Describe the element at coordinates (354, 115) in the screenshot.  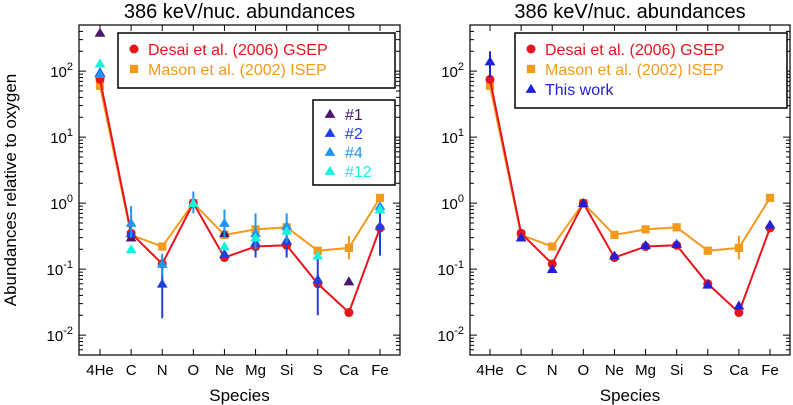
I see `legend-label: #1` at that location.